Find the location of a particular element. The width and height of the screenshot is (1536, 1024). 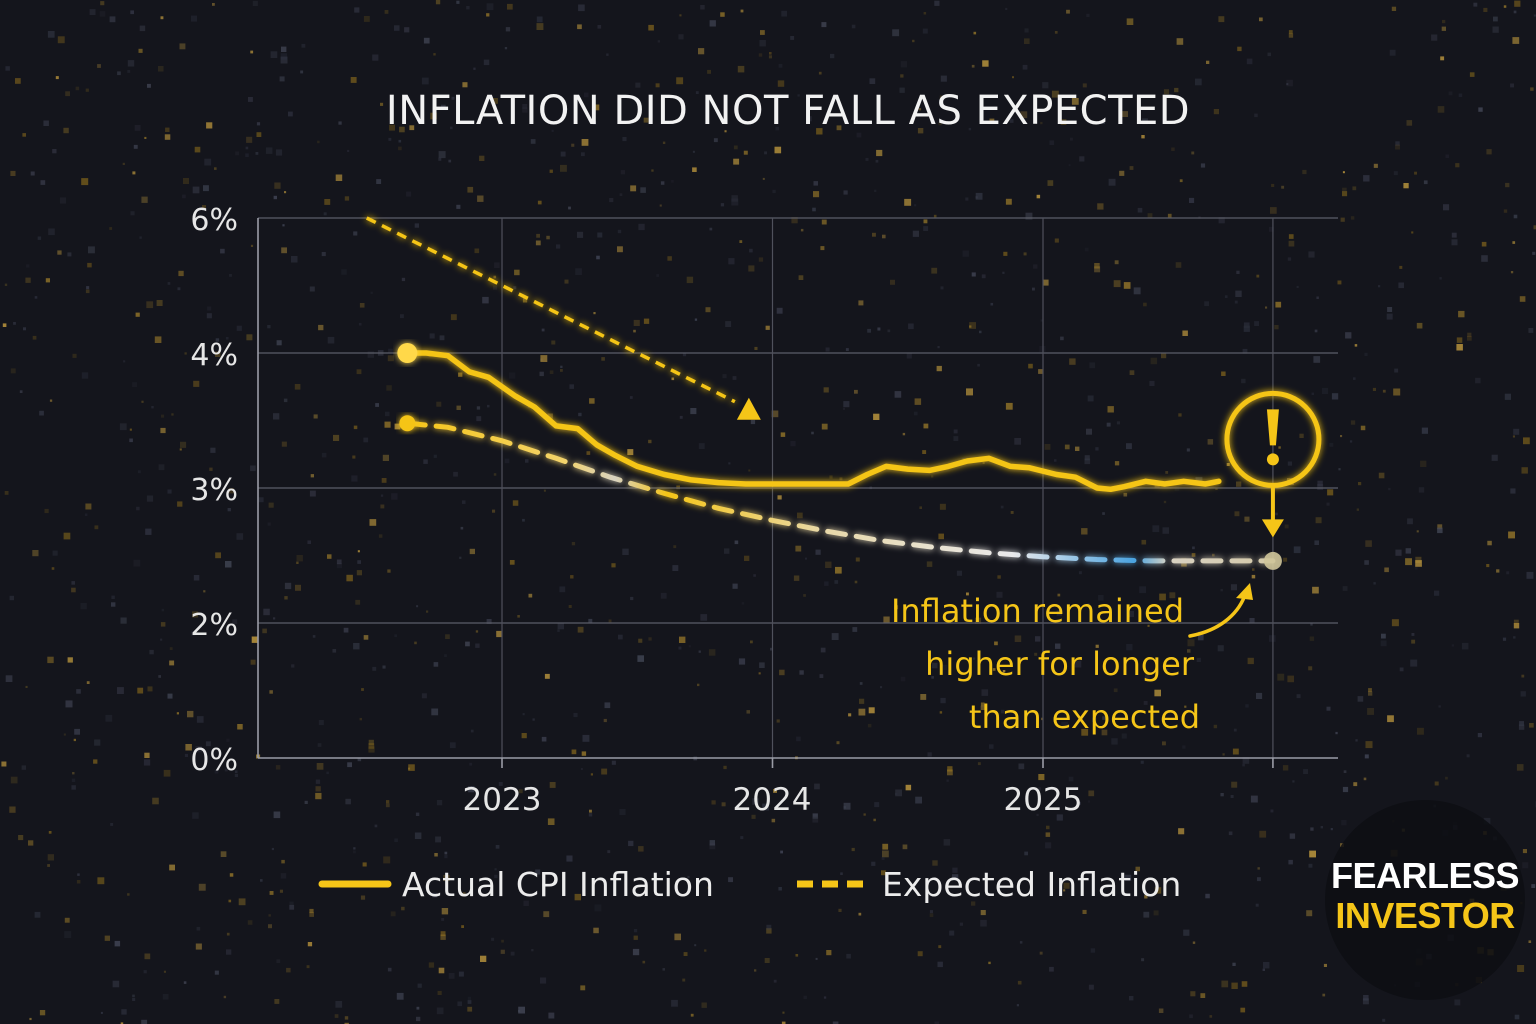

trend-arrow is located at coordinates (550, 310).